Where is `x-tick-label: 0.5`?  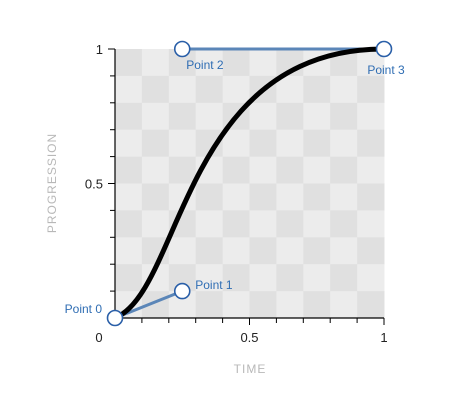 x-tick-label: 0.5 is located at coordinates (249, 337).